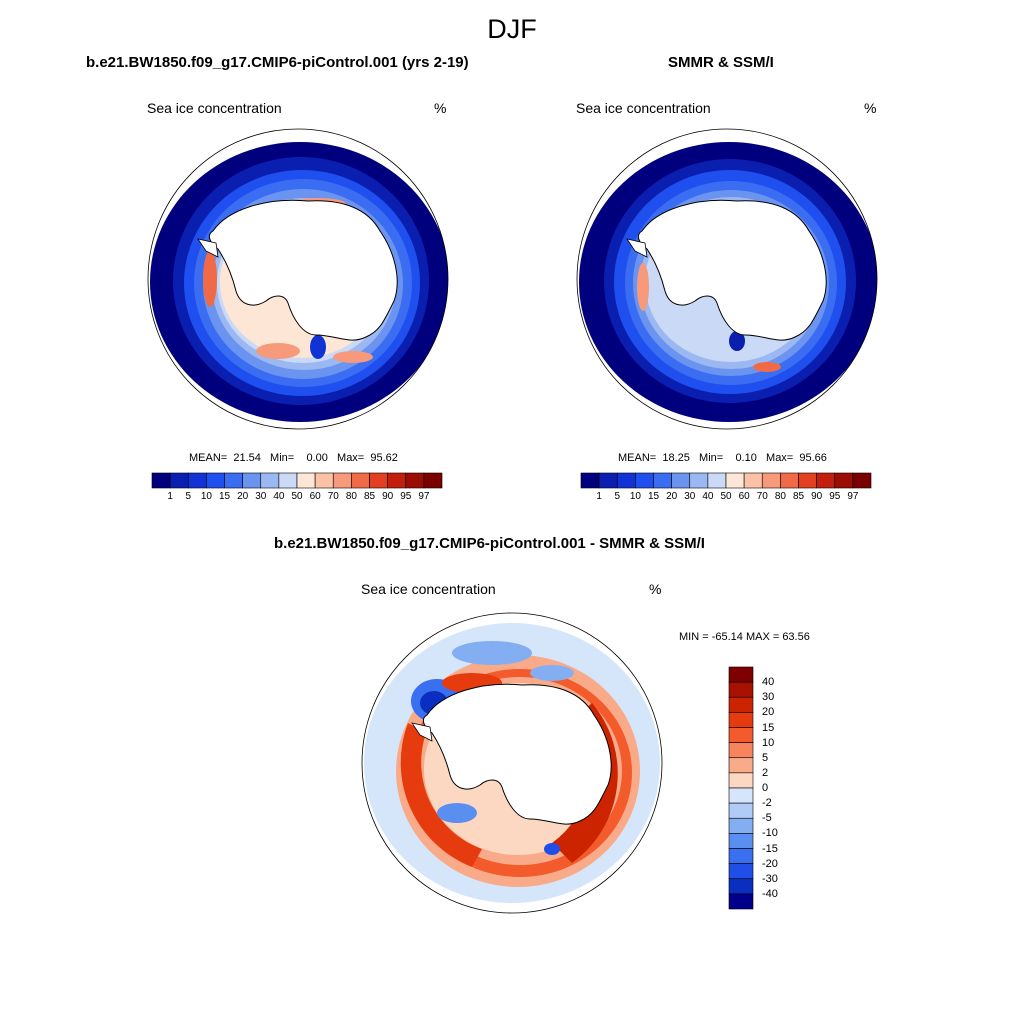  I want to click on panel-1-units-label: %, so click(440, 108).